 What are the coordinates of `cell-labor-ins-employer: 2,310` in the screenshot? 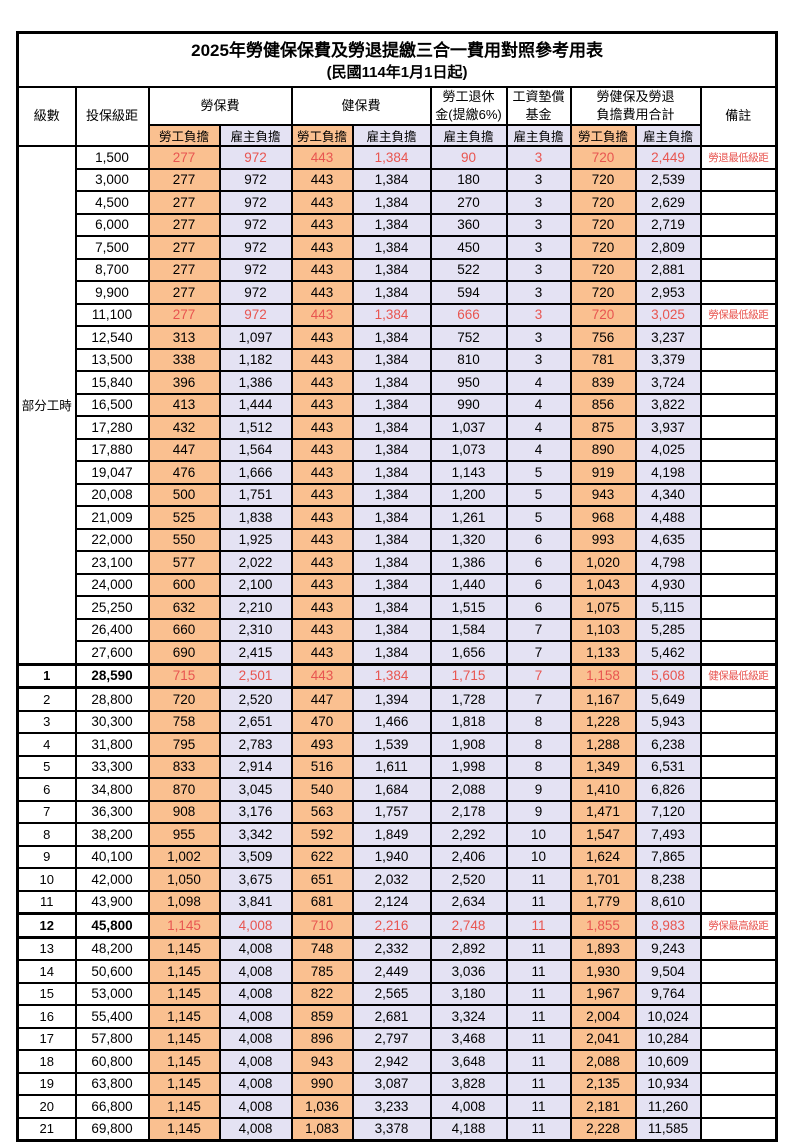 It's located at (255, 629).